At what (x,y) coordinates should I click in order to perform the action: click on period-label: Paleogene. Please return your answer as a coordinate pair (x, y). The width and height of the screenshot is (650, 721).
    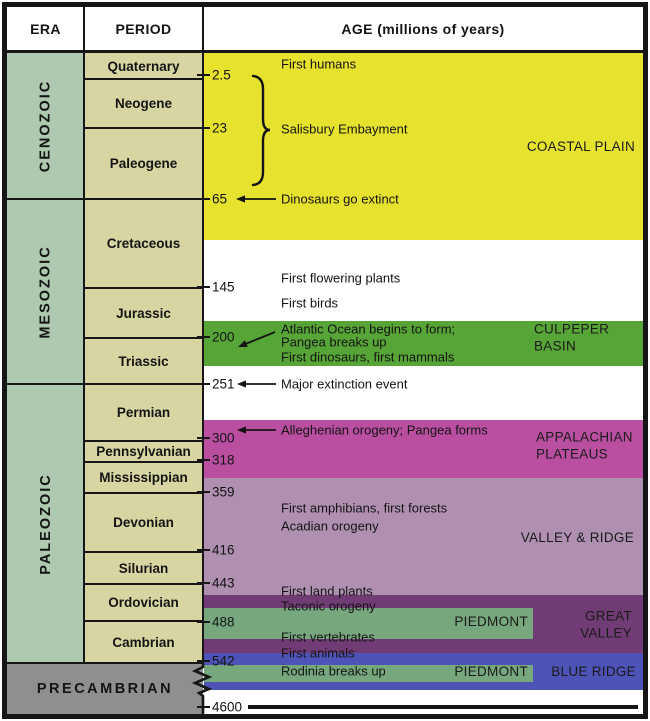
    Looking at the image, I should click on (143, 163).